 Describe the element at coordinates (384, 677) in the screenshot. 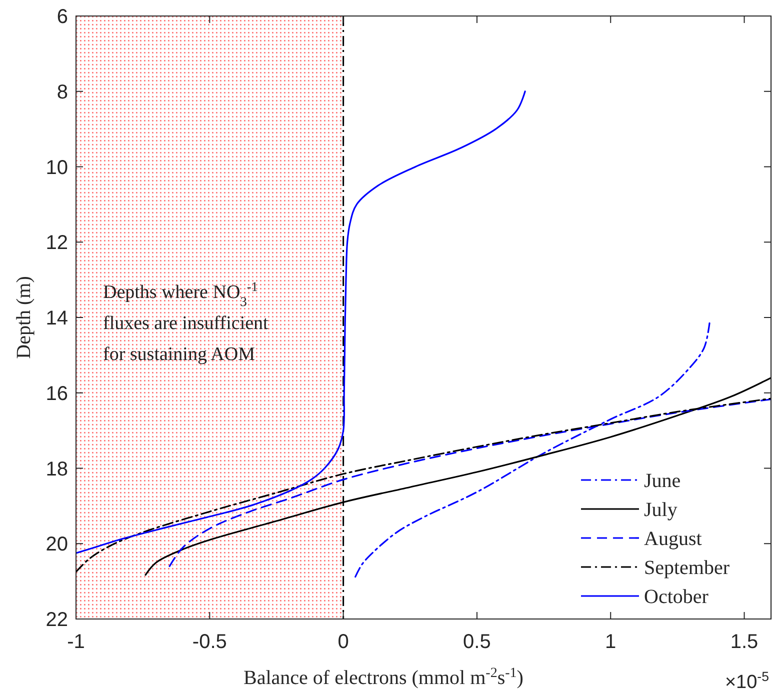

I see `x-axis-title: Balance of electrons (mmol m$^{-2}$s$^{-1}$)` at that location.